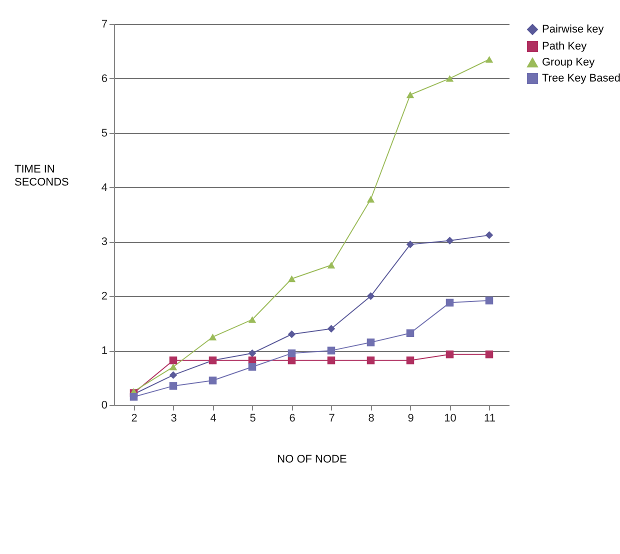 The width and height of the screenshot is (620, 554). I want to click on legend-label: Group Key, so click(569, 62).